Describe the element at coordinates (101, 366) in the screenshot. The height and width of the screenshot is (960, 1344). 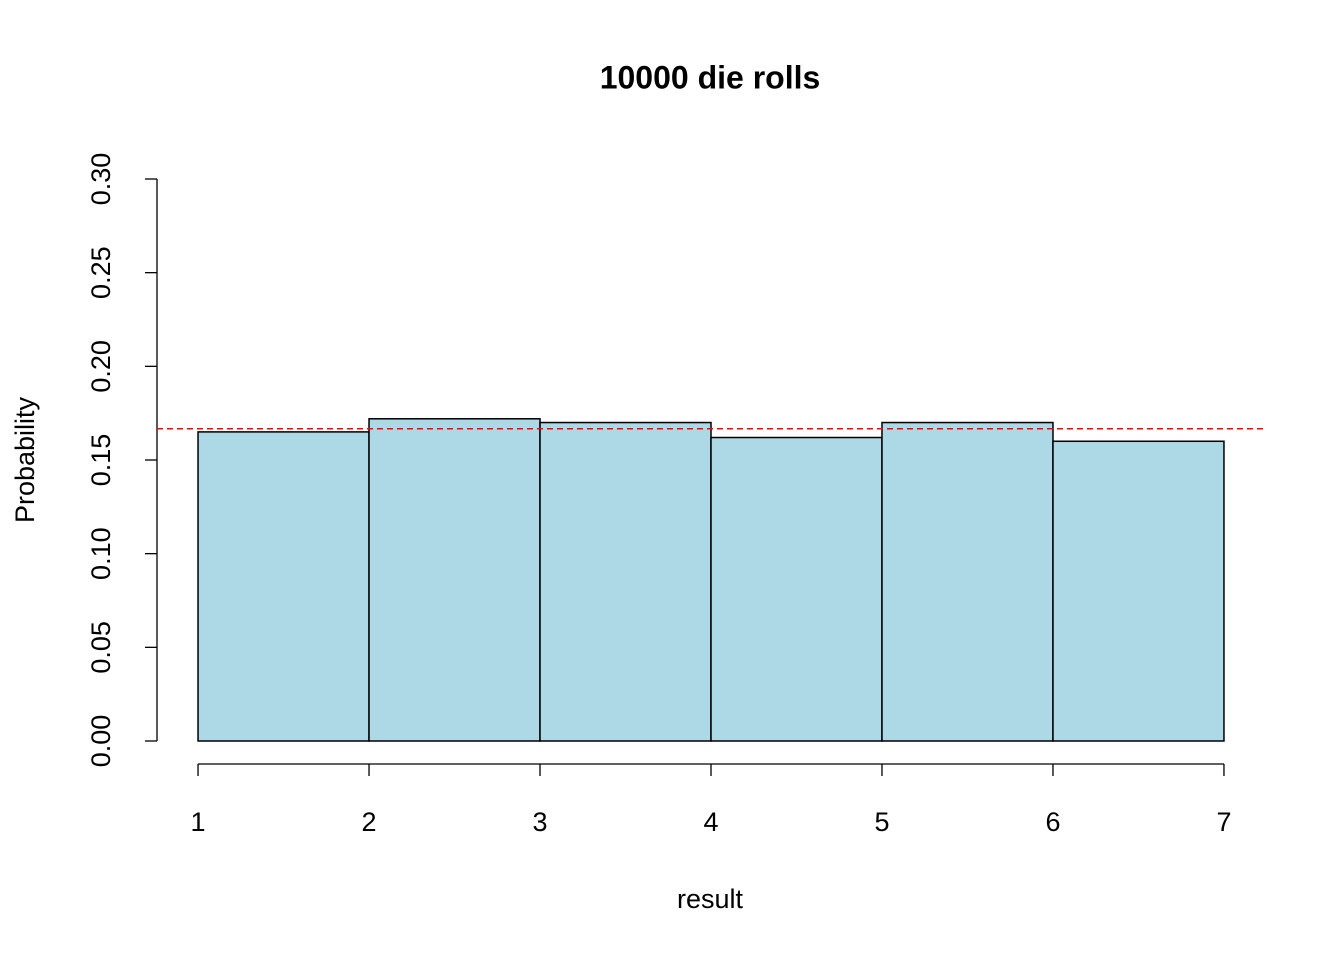
I see `y-tick-label: 0.20` at that location.